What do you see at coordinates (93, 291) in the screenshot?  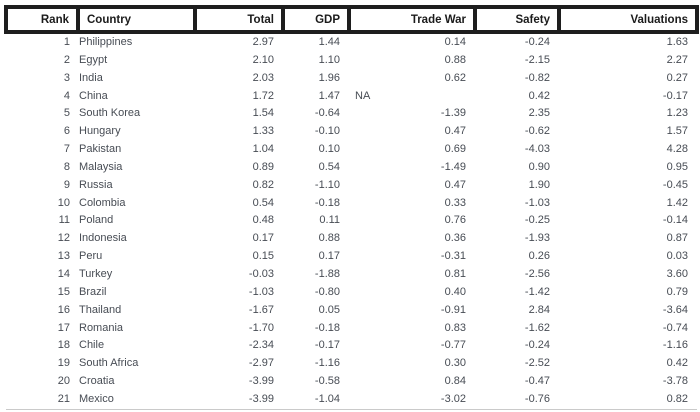 I see `cell-country: Brazil` at bounding box center [93, 291].